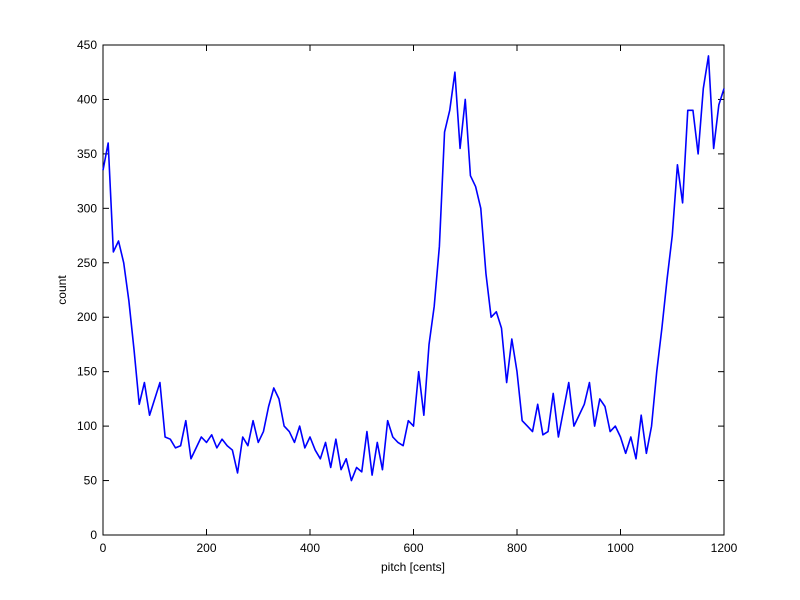 The width and height of the screenshot is (800, 600). What do you see at coordinates (62, 290) in the screenshot?
I see `y-axis-label: count` at bounding box center [62, 290].